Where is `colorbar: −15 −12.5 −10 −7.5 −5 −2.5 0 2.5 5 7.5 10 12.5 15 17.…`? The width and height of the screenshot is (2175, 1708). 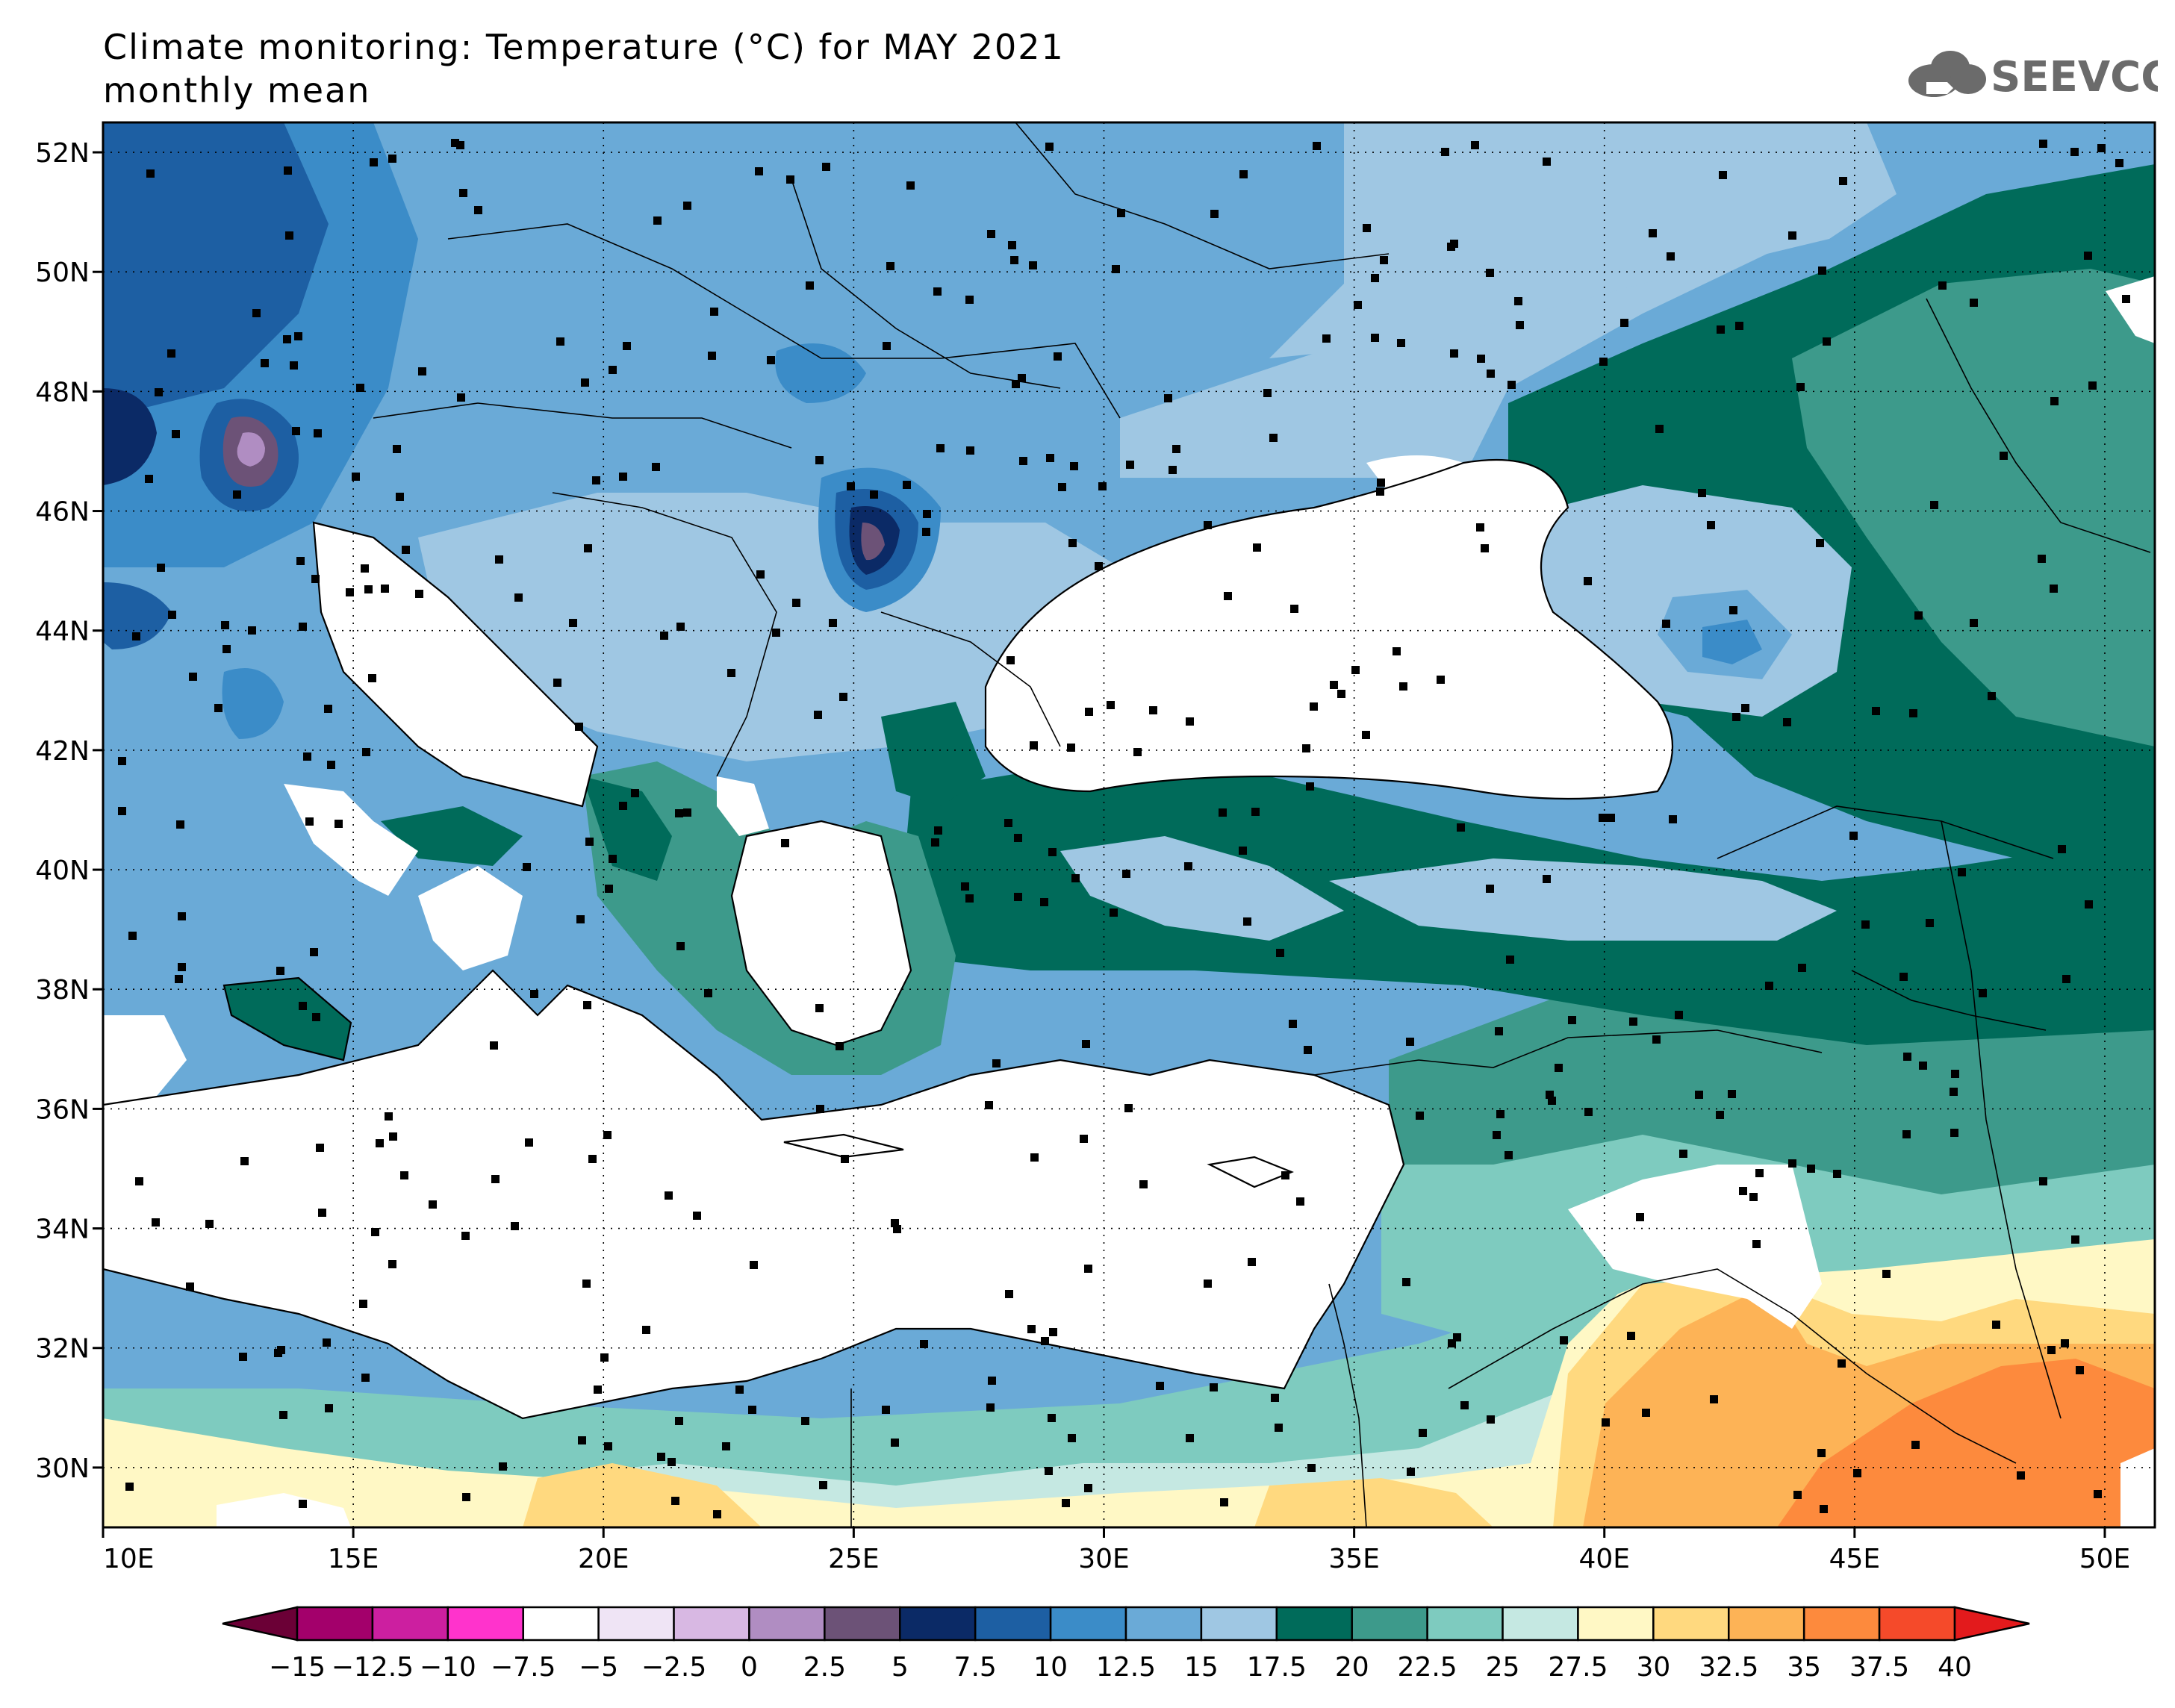
colorbar: −15 −12.5 −10 −7.5 −5 −2.5 0 2.5 5 7.5 10 12.5 15 17.… is located at coordinates (1126, 1644).